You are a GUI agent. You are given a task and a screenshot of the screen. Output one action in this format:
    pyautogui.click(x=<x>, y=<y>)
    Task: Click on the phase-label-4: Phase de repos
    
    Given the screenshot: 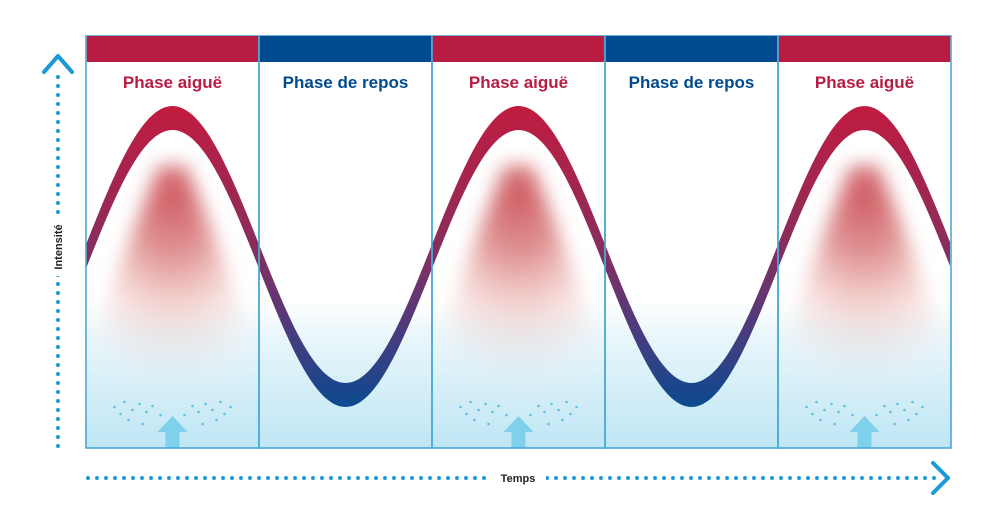 What is the action you would take?
    pyautogui.click(x=692, y=82)
    